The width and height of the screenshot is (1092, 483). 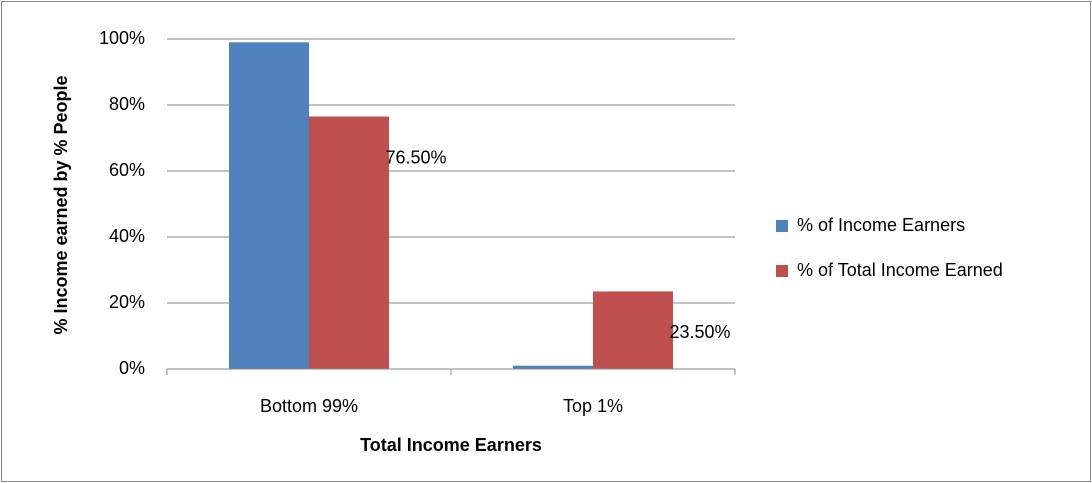 What do you see at coordinates (127, 104) in the screenshot?
I see `y-tick-label: 80%` at bounding box center [127, 104].